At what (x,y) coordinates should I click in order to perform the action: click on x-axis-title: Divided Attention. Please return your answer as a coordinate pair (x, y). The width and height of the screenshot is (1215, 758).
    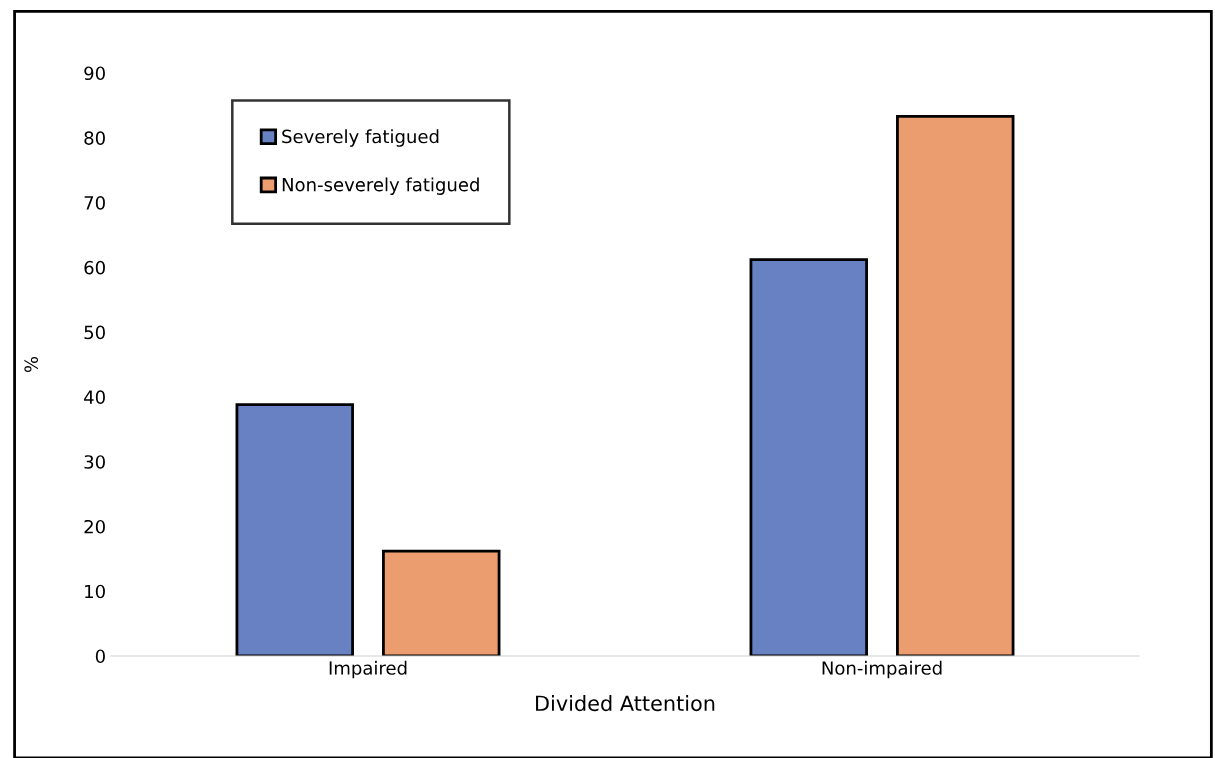
    Looking at the image, I should click on (625, 703).